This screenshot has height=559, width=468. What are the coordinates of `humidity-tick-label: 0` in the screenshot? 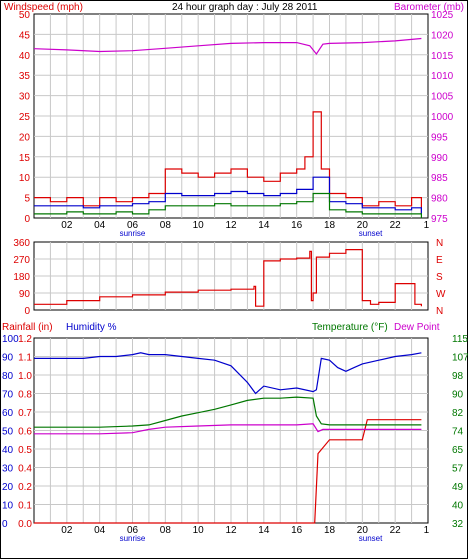 It's located at (5, 524).